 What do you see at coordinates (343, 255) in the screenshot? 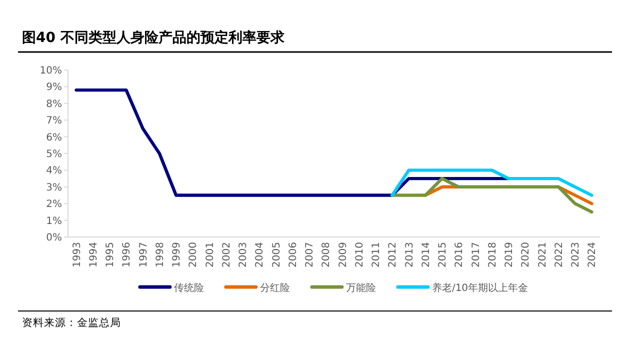
I see `x-tick-label: 2009` at bounding box center [343, 255].